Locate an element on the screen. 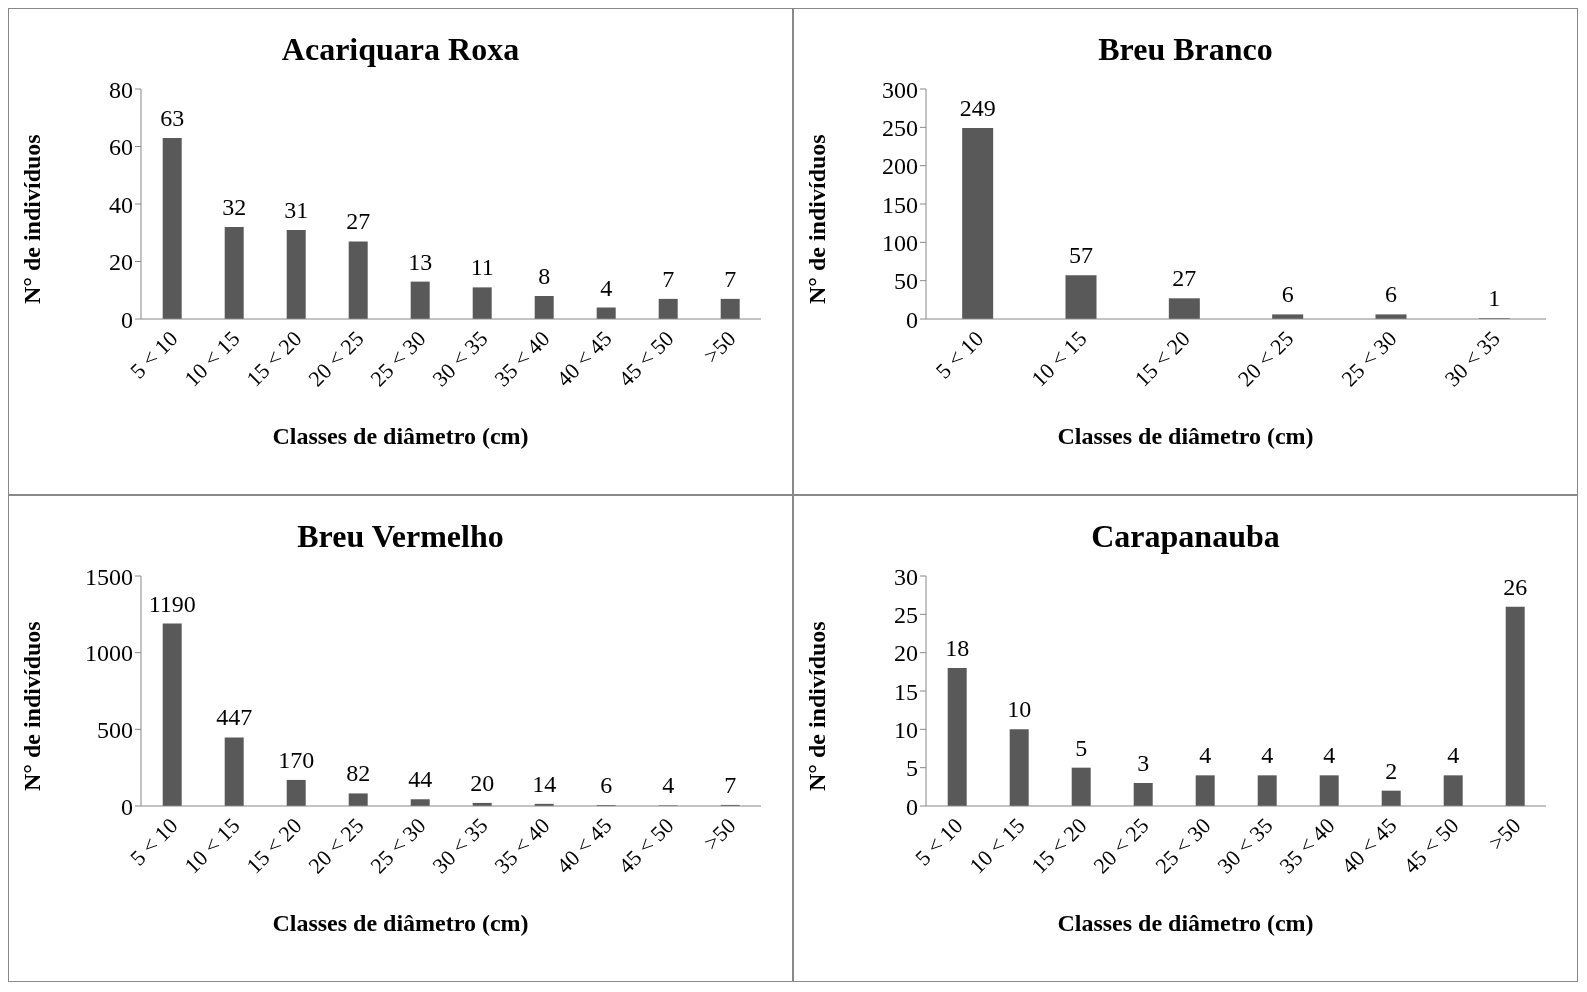 This screenshot has width=1587, height=992. y-tick-label: 50 is located at coordinates (905, 281).